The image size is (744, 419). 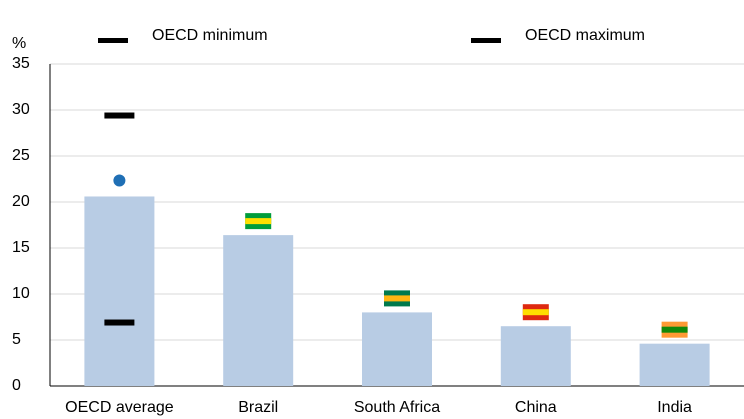 What do you see at coordinates (210, 35) in the screenshot?
I see `legend-label: OECD minimum` at bounding box center [210, 35].